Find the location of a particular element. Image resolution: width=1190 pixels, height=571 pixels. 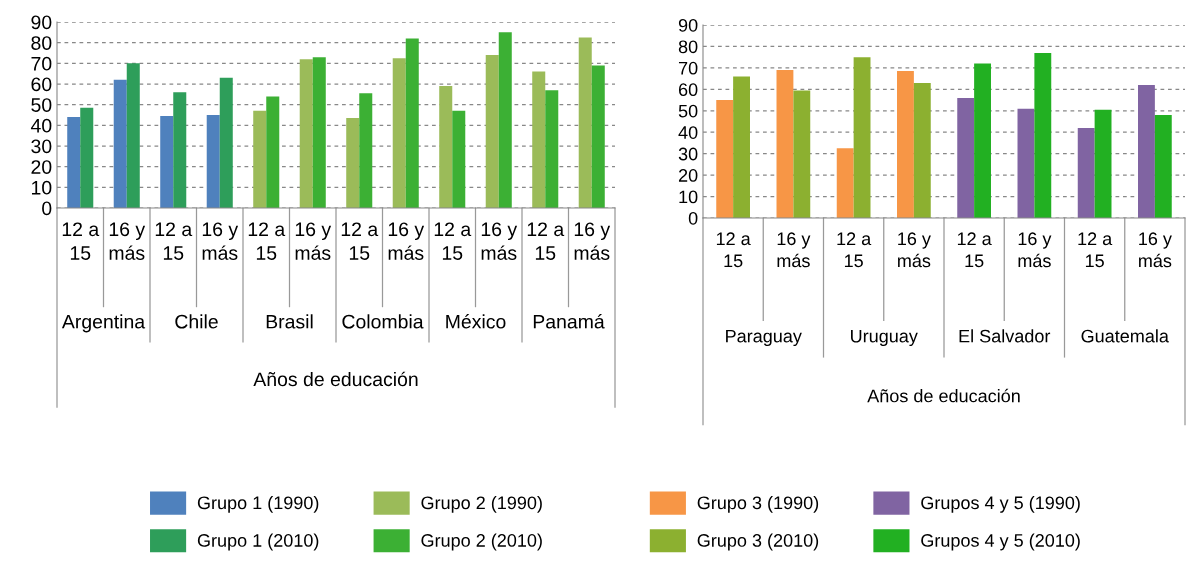

legend-label: Grupos 4 y 5 (1990) is located at coordinates (1000, 504).